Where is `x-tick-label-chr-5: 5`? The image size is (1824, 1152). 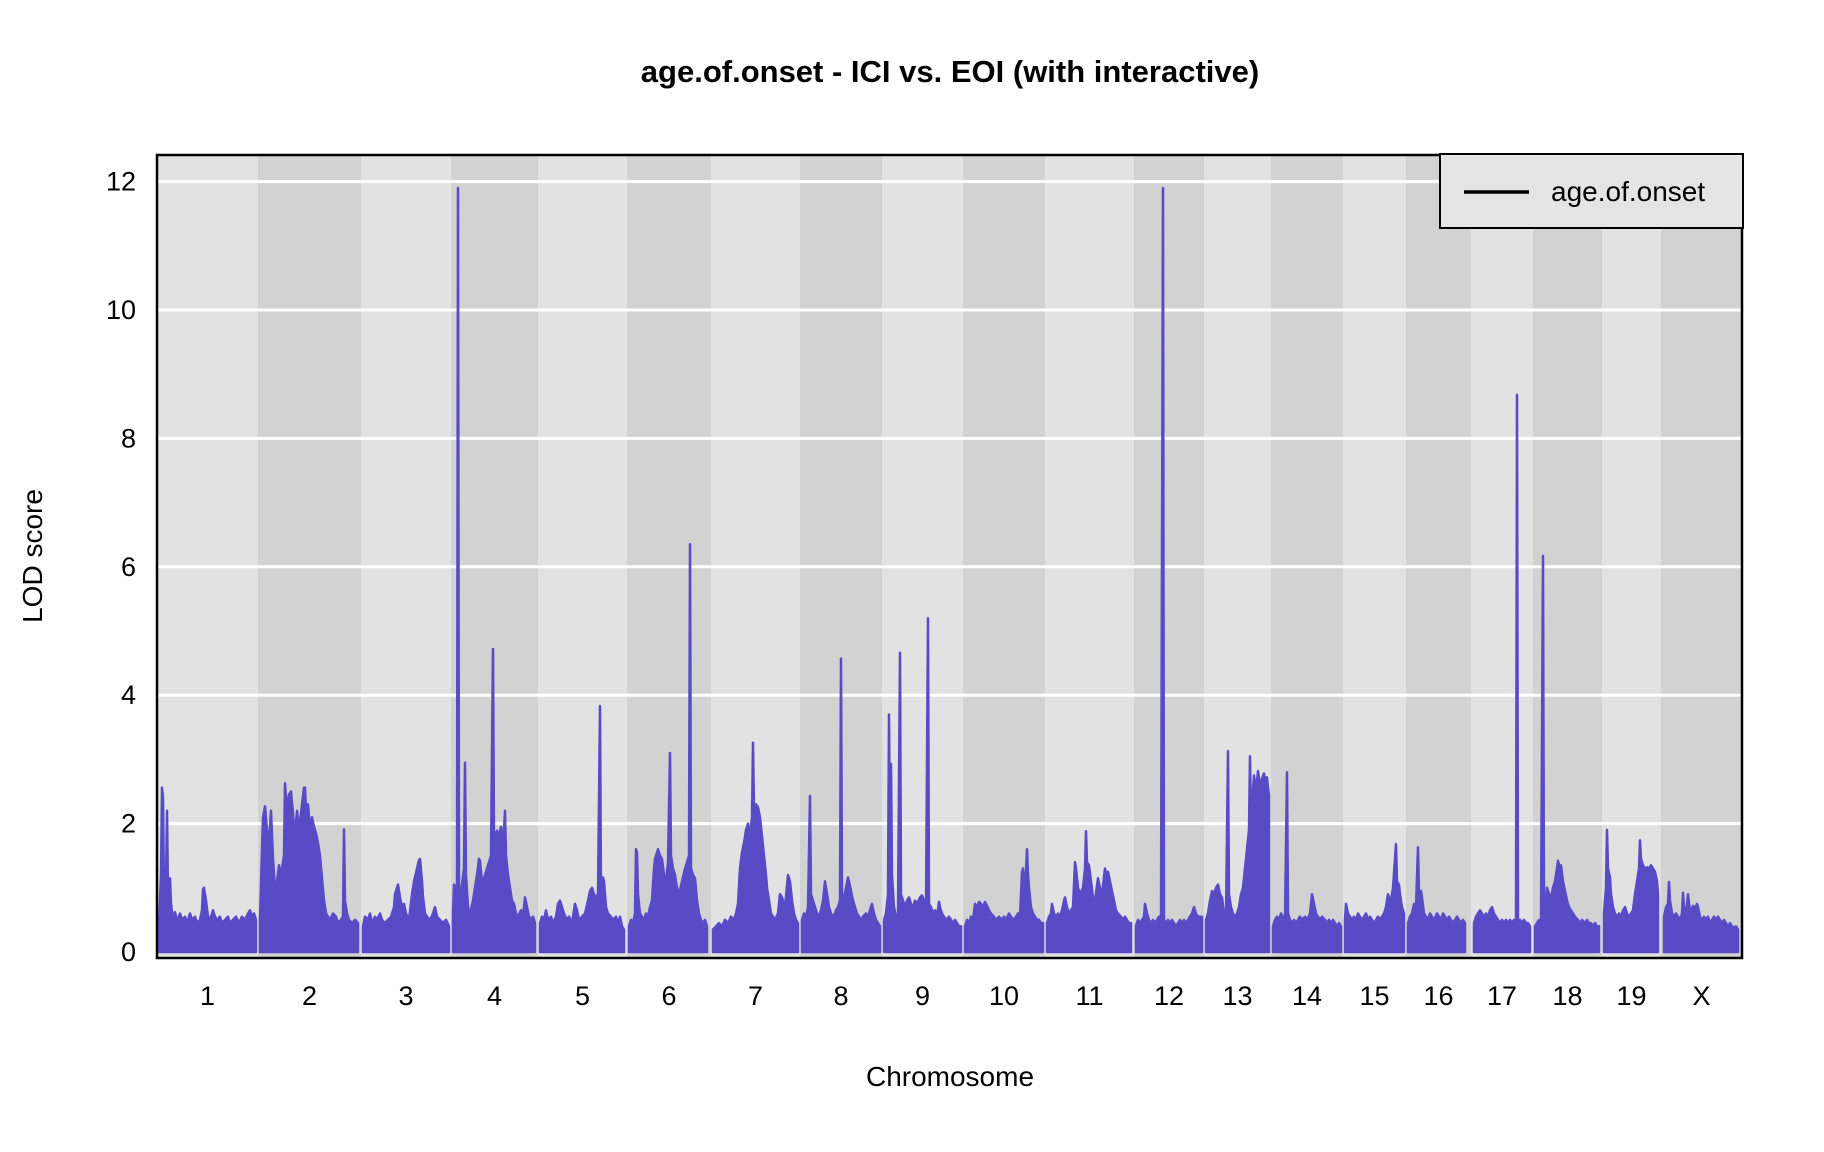
x-tick-label-chr-5: 5 is located at coordinates (582, 996).